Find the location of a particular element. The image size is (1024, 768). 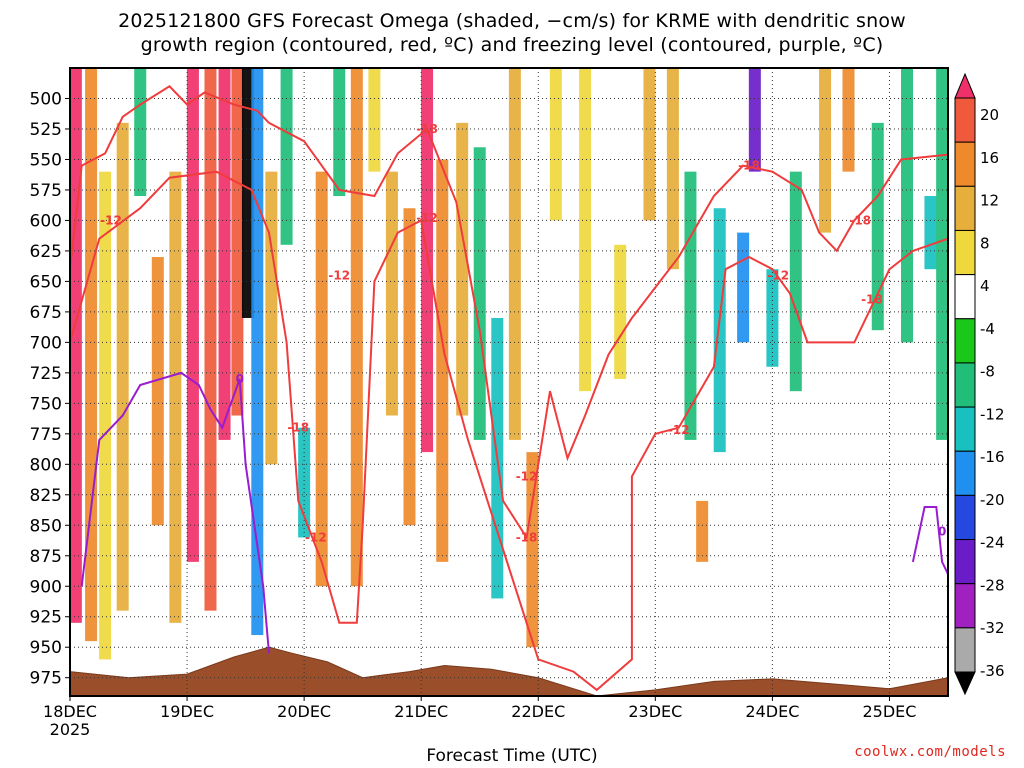

x-tick-label-3: 21DEC is located at coordinates (421, 711).